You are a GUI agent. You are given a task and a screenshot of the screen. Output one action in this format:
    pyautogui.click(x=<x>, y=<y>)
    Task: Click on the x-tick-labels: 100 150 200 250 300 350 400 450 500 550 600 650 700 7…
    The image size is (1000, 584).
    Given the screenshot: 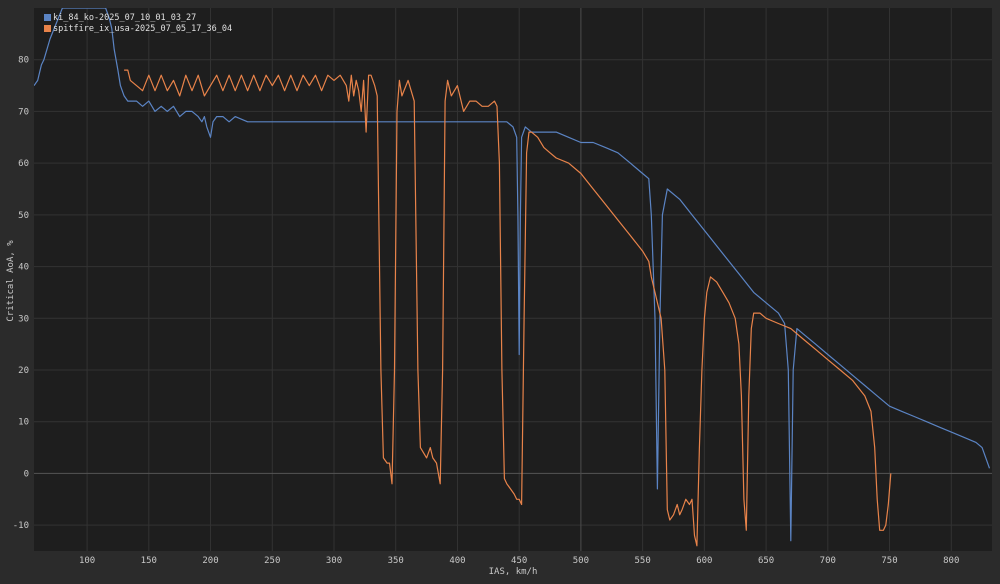 What is the action you would take?
    pyautogui.click(x=519, y=561)
    